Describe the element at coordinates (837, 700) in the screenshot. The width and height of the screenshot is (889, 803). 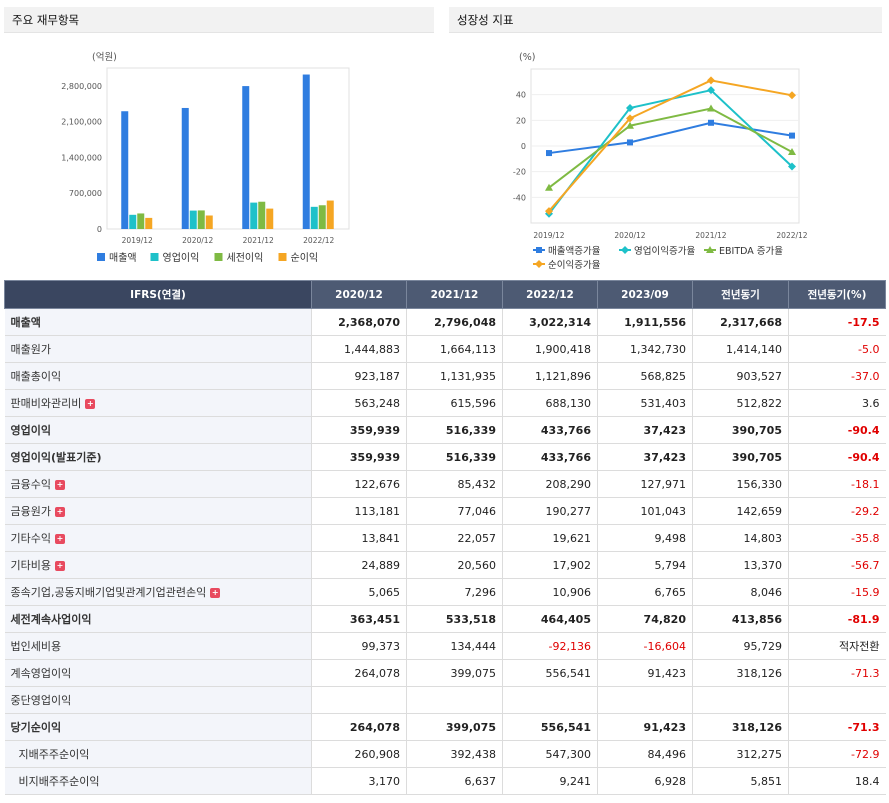
I see `cell-value` at that location.